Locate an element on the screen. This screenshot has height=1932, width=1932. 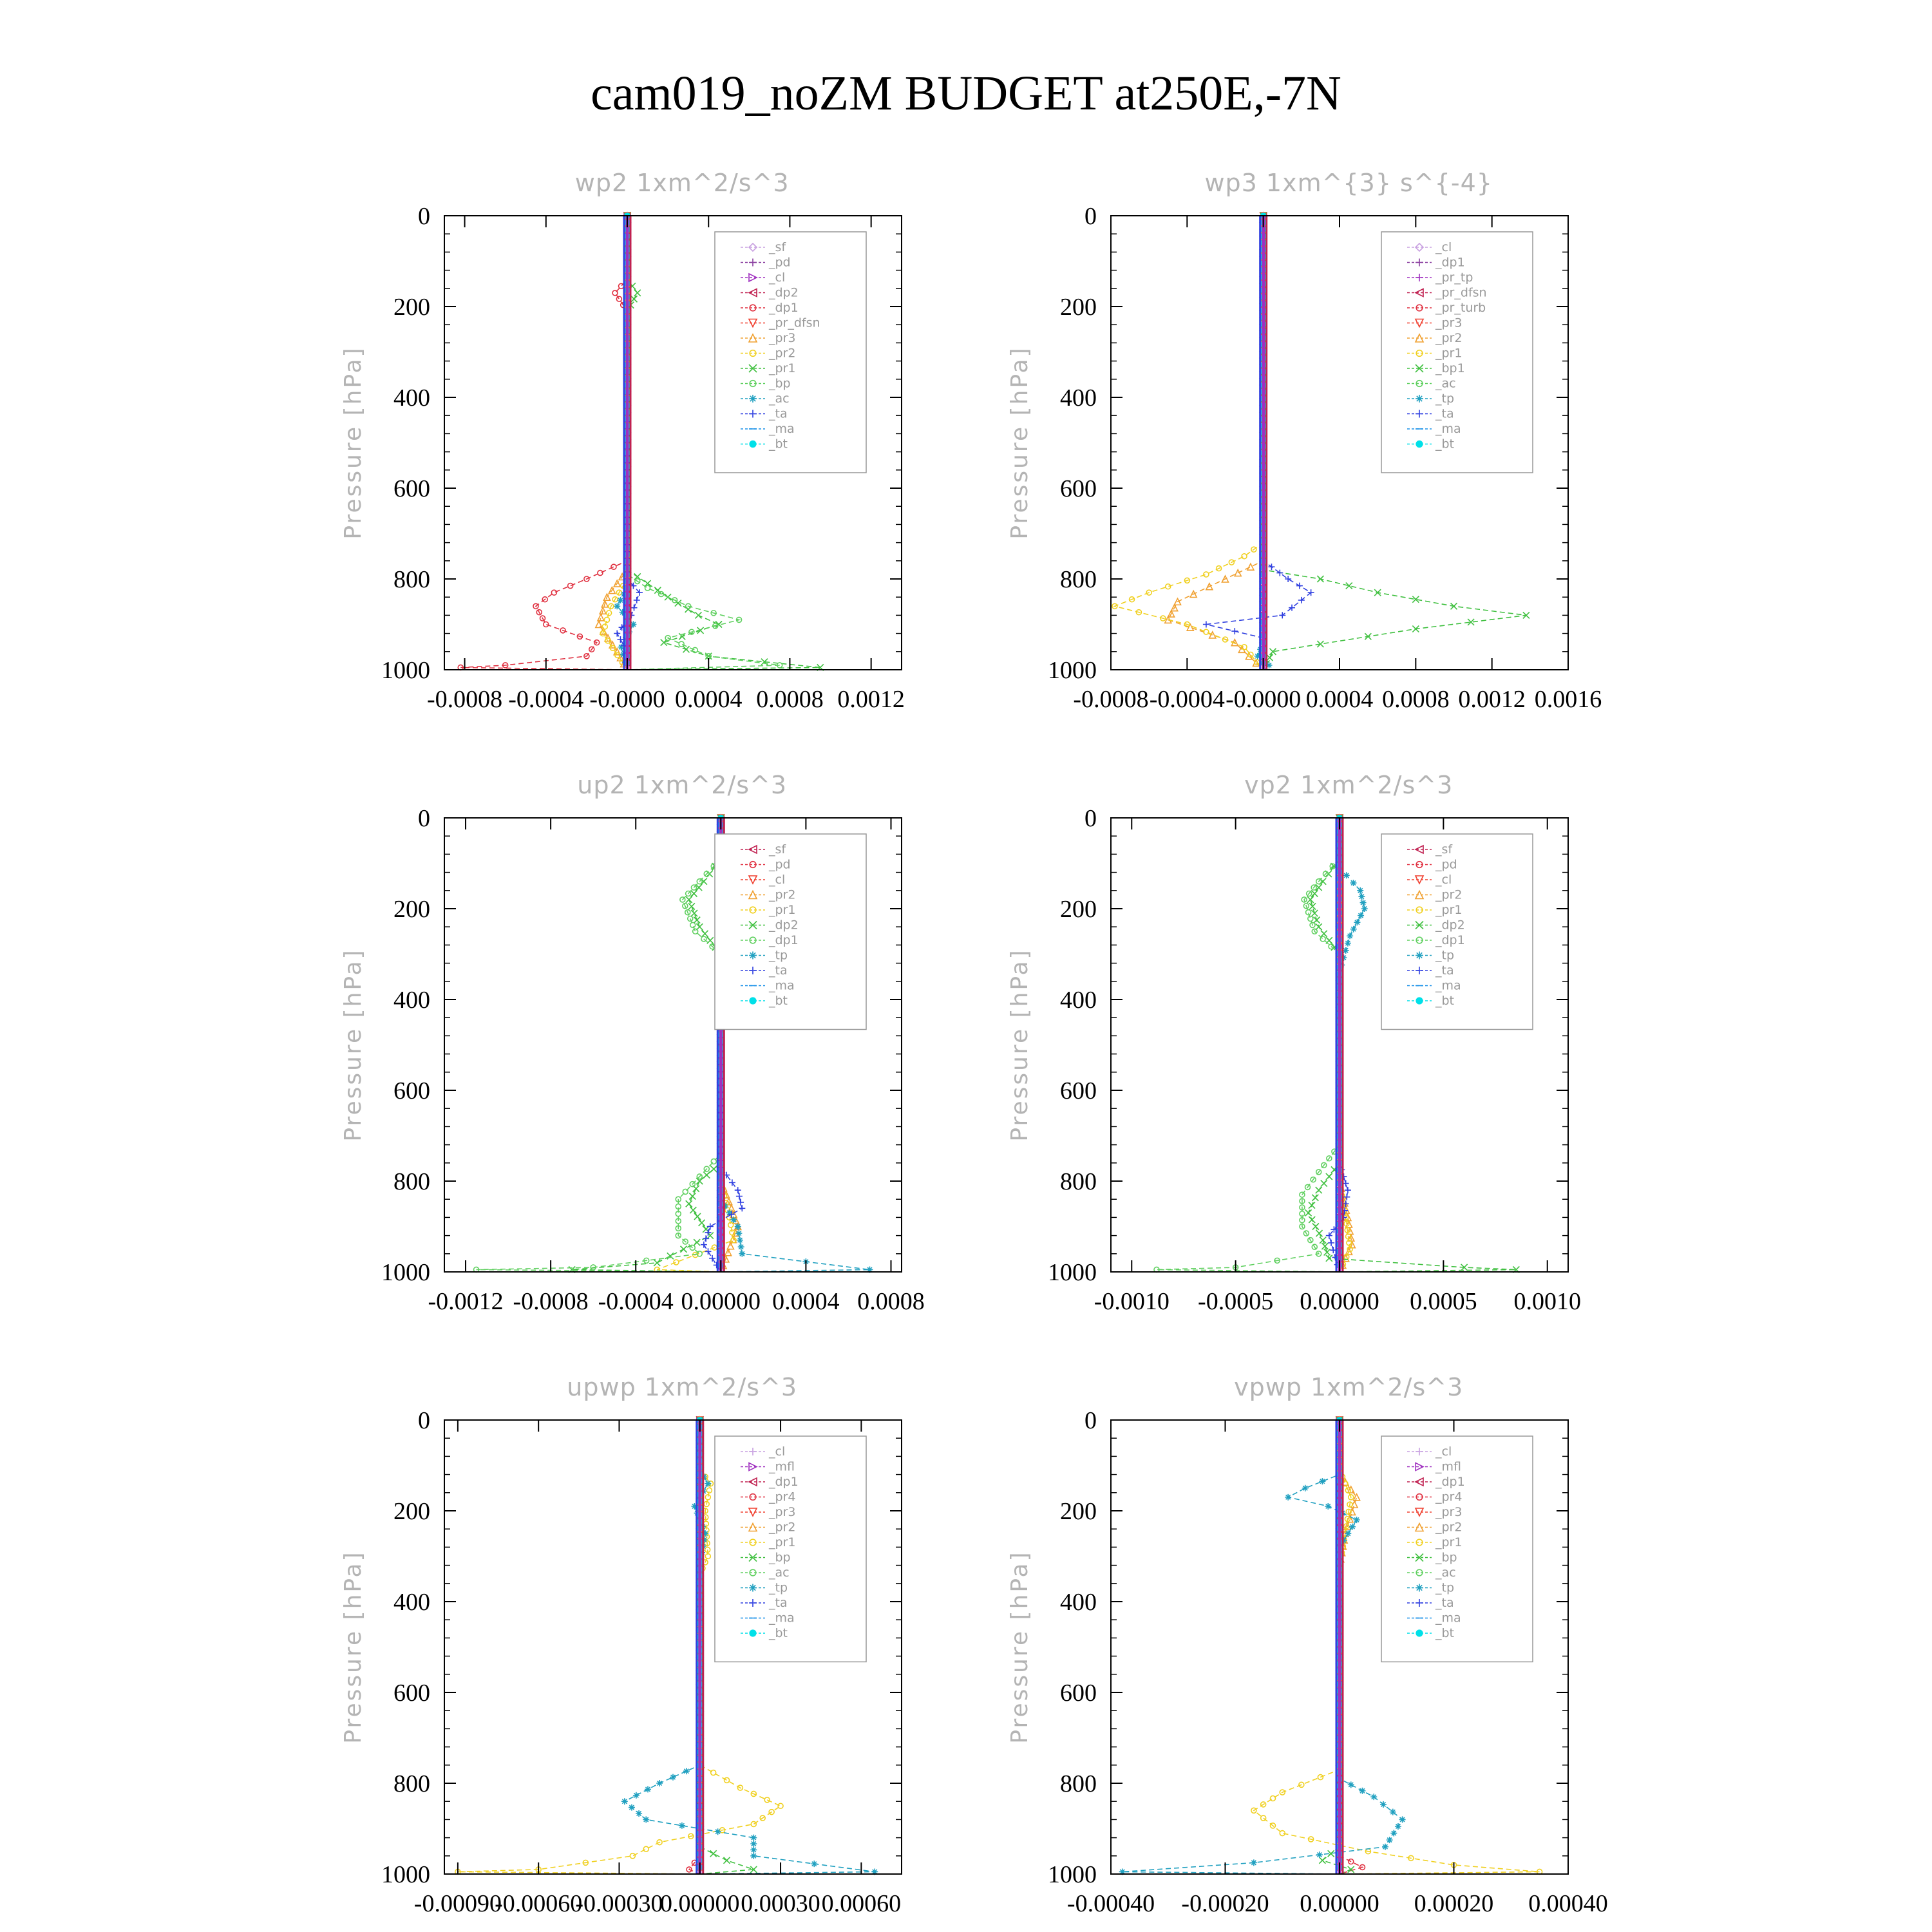
series-line-_dp1 is located at coordinates (599, 1045).